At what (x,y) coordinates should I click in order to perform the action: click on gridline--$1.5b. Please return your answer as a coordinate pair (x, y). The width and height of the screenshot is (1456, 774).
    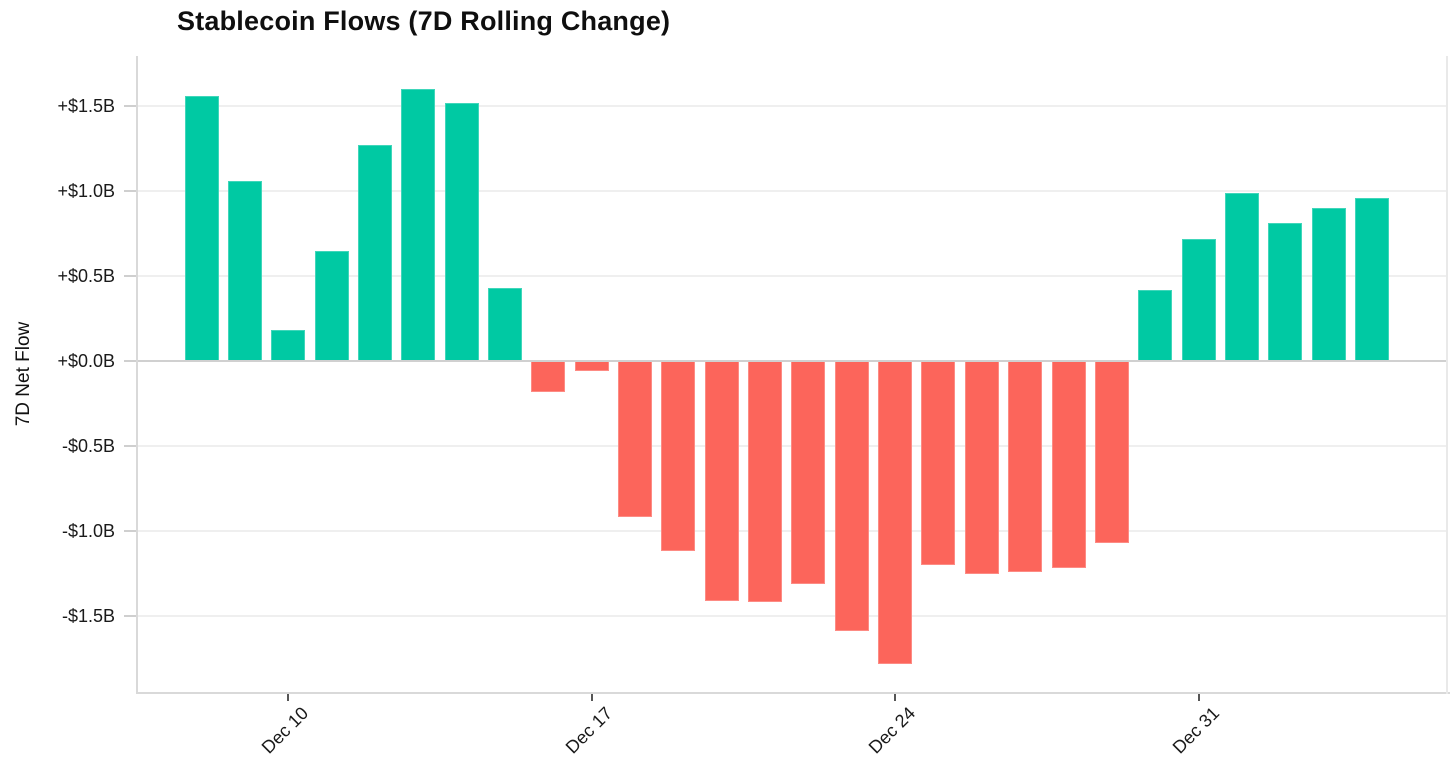
    Looking at the image, I should click on (793, 616).